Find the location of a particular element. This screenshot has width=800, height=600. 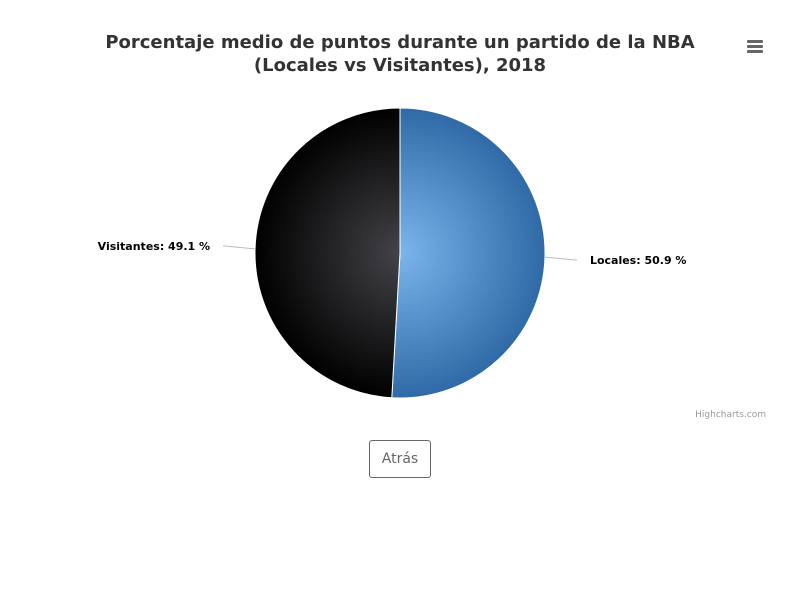

labels-layer: Locales: 50.9 % Visitantes: 49.1 % is located at coordinates (392, 253).